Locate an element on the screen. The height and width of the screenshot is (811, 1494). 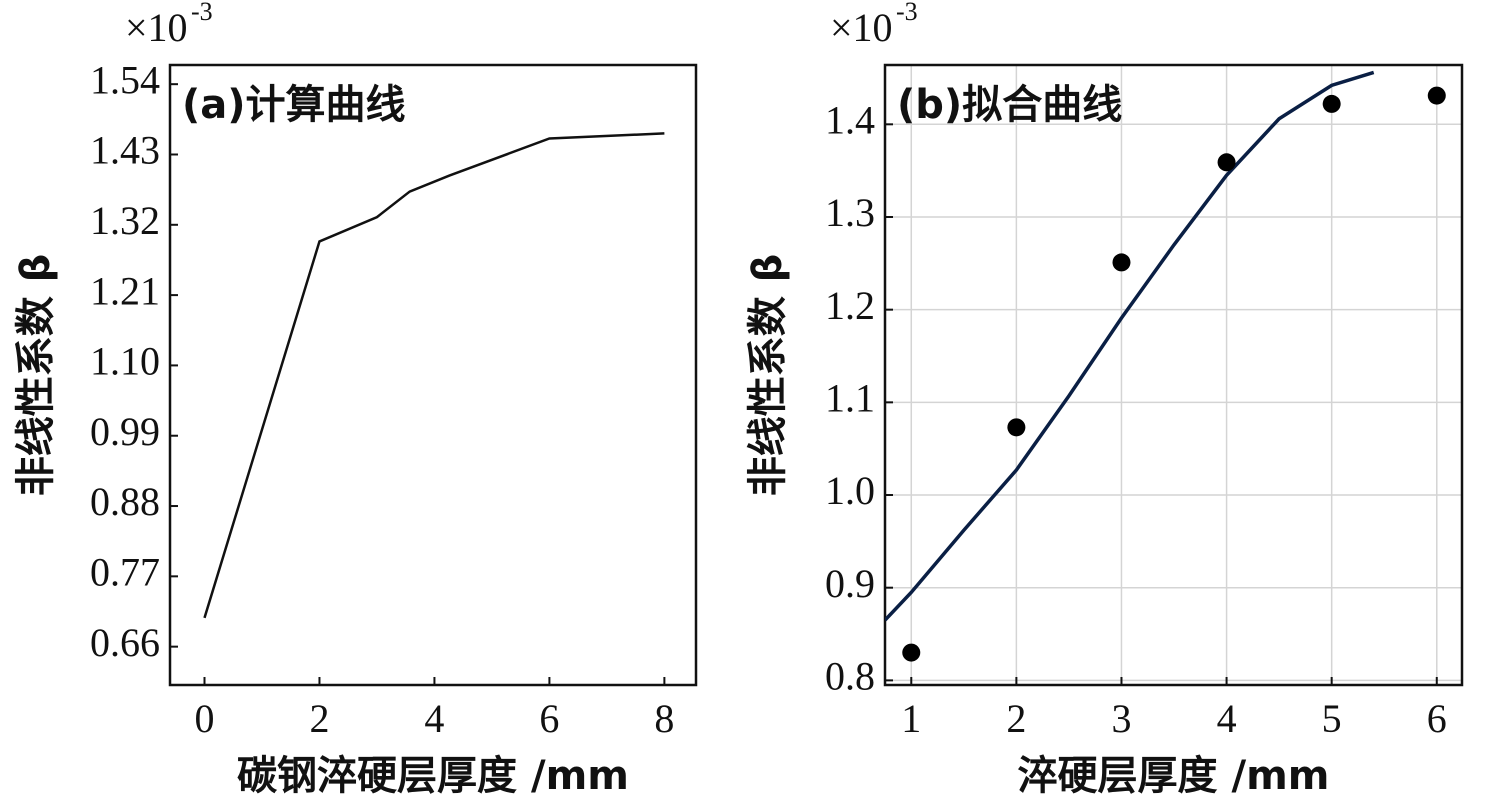
y-tick-label: 0.99 is located at coordinates (125, 431).